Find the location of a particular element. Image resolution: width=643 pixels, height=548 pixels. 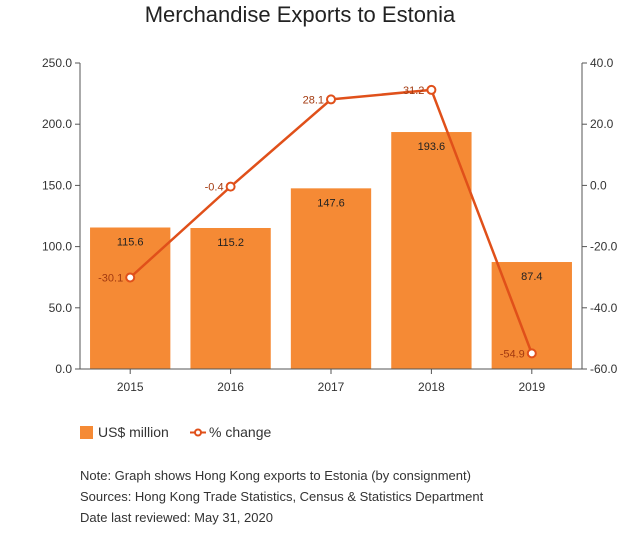

bar-value-label: 115.2 is located at coordinates (230, 243).